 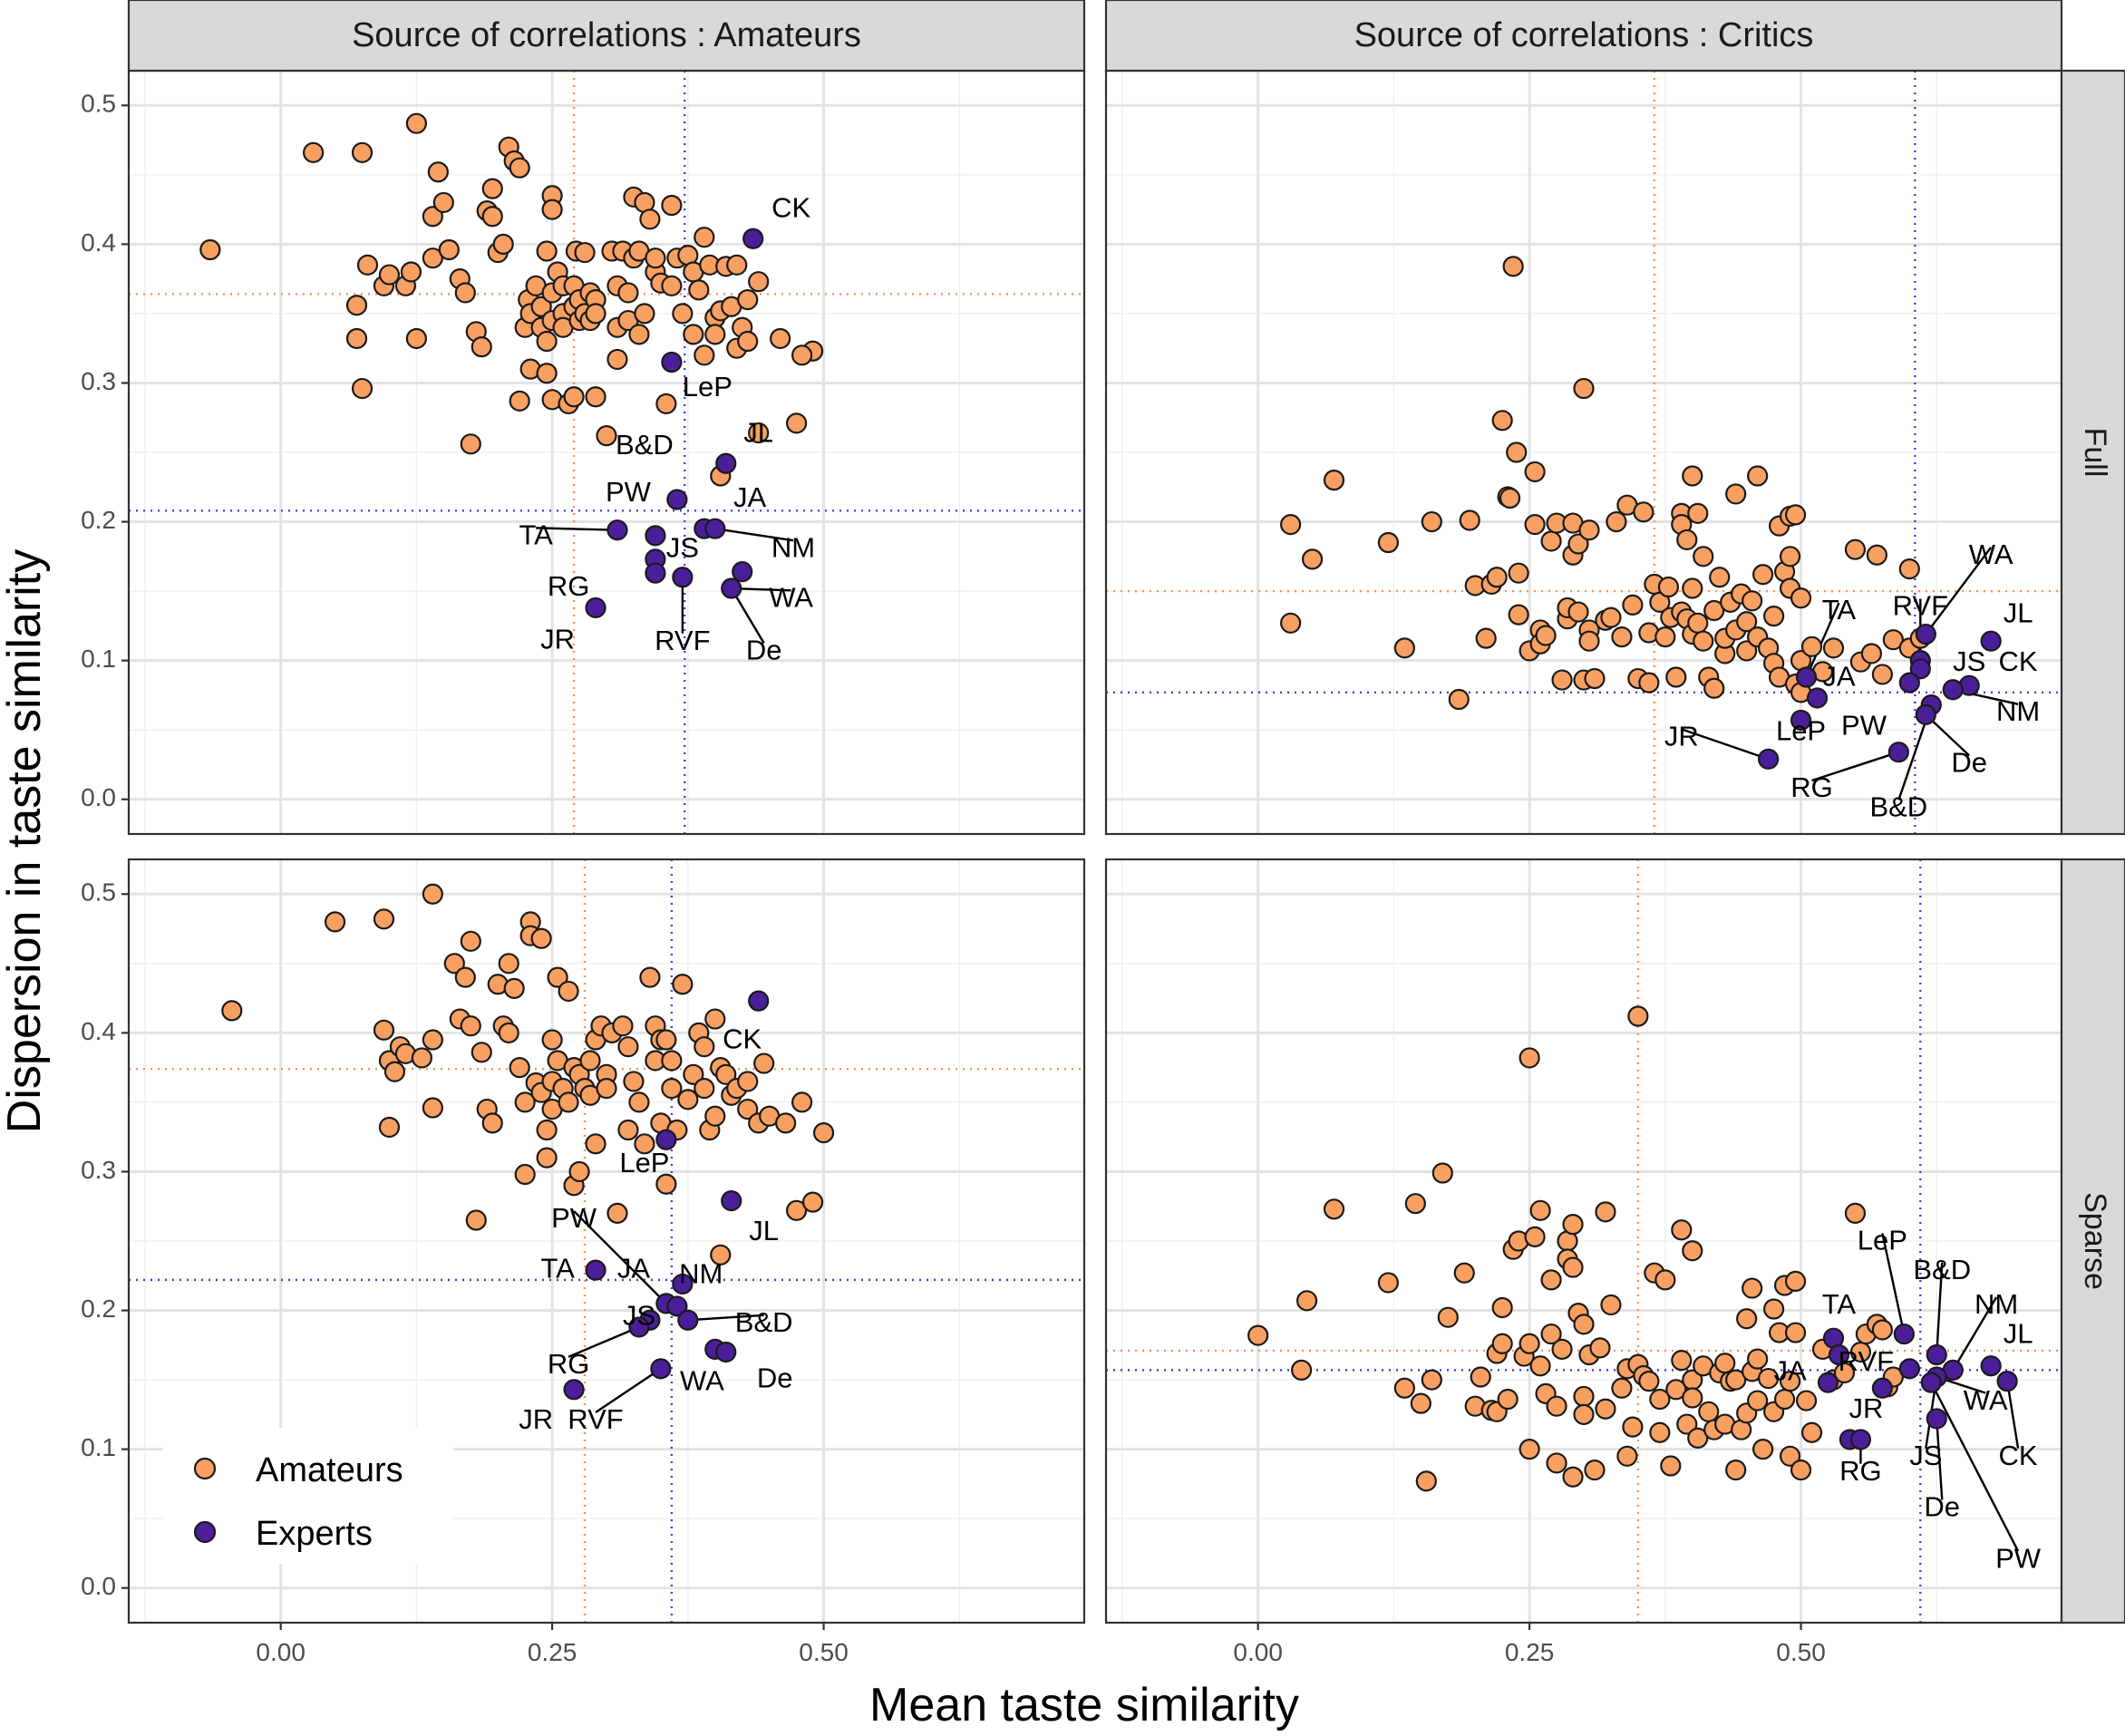 I want to click on point-label: De, so click(x=775, y=1377).